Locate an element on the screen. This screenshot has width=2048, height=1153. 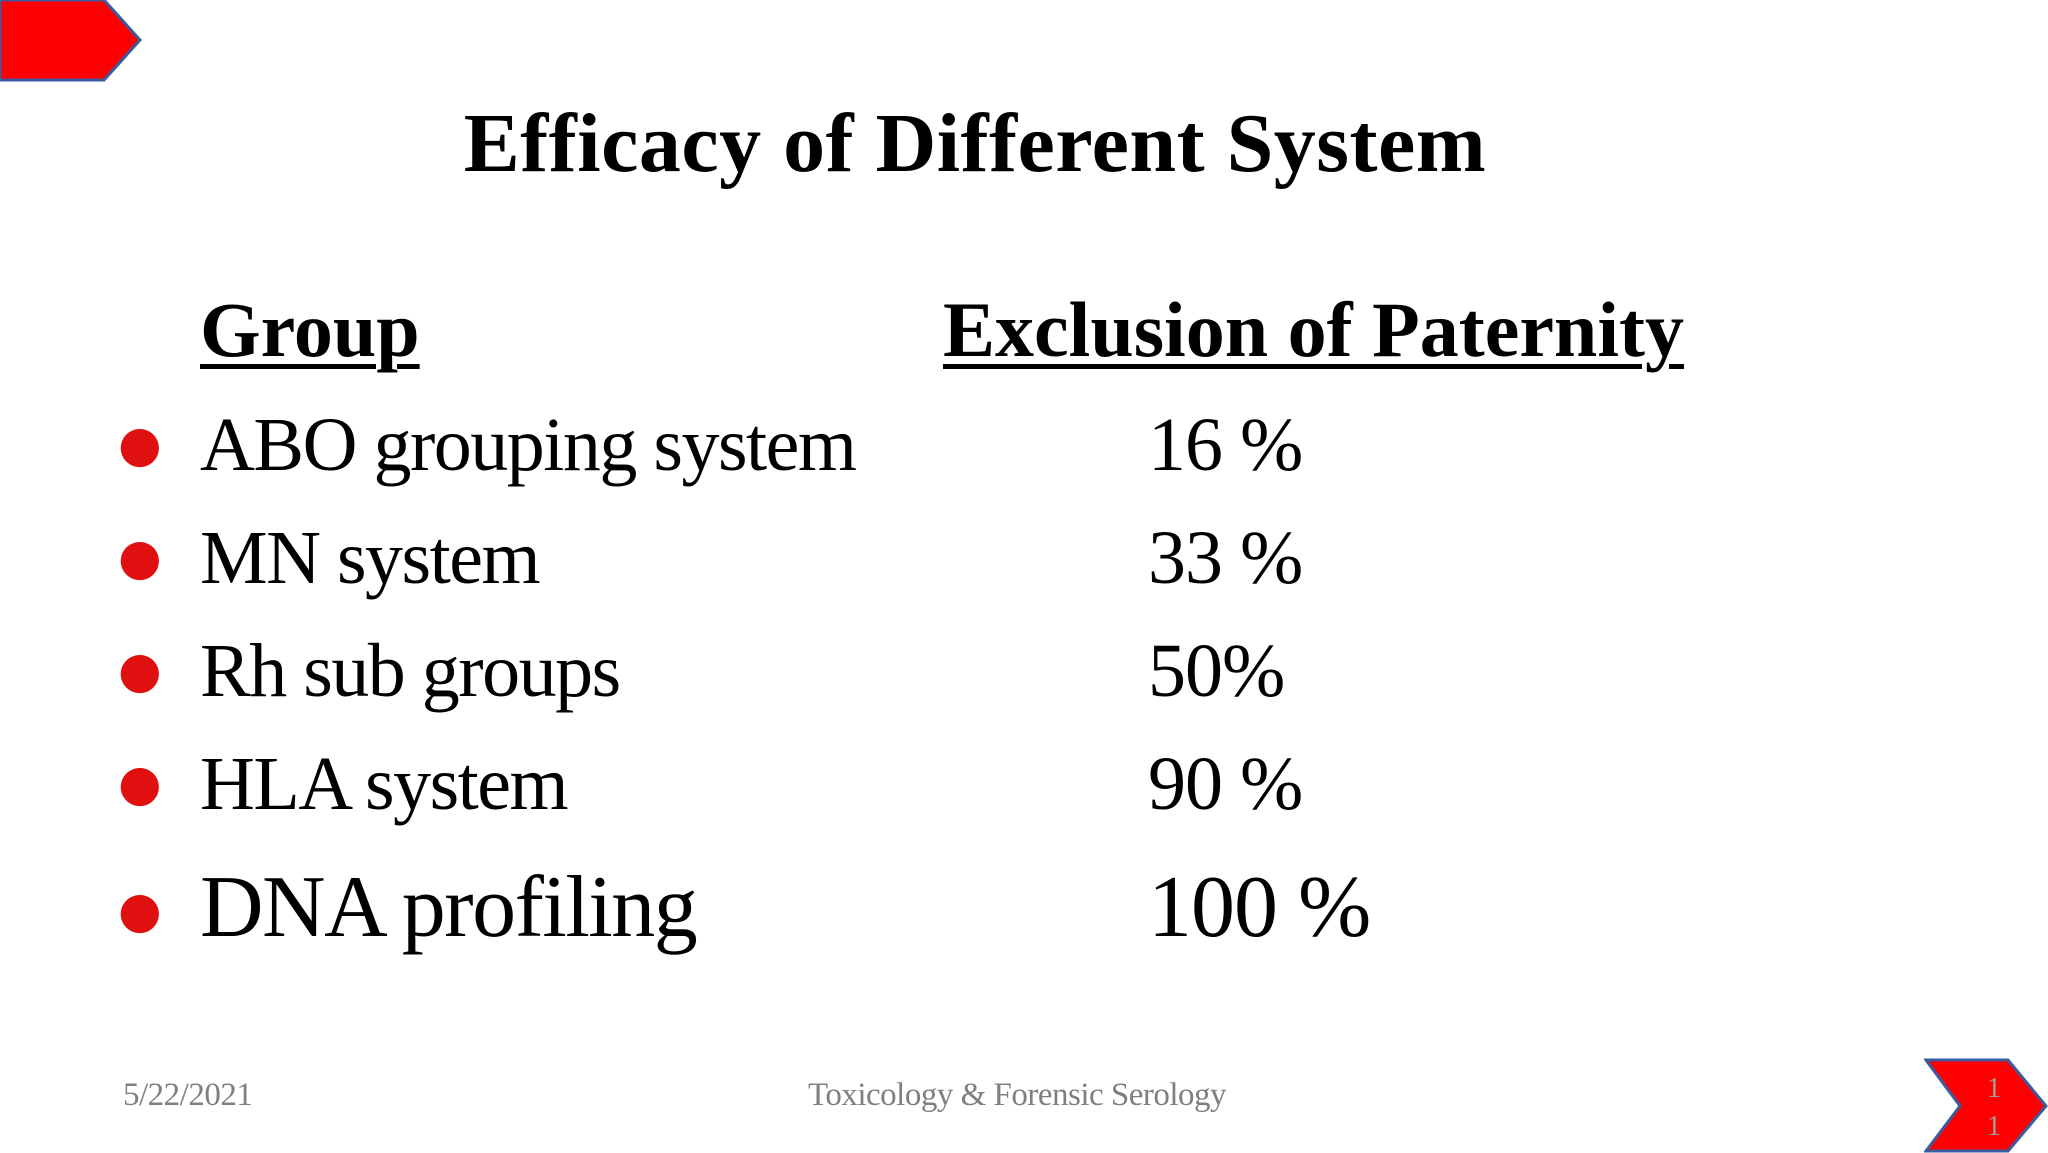
slide-number: 11 is located at coordinates (1994, 1107).